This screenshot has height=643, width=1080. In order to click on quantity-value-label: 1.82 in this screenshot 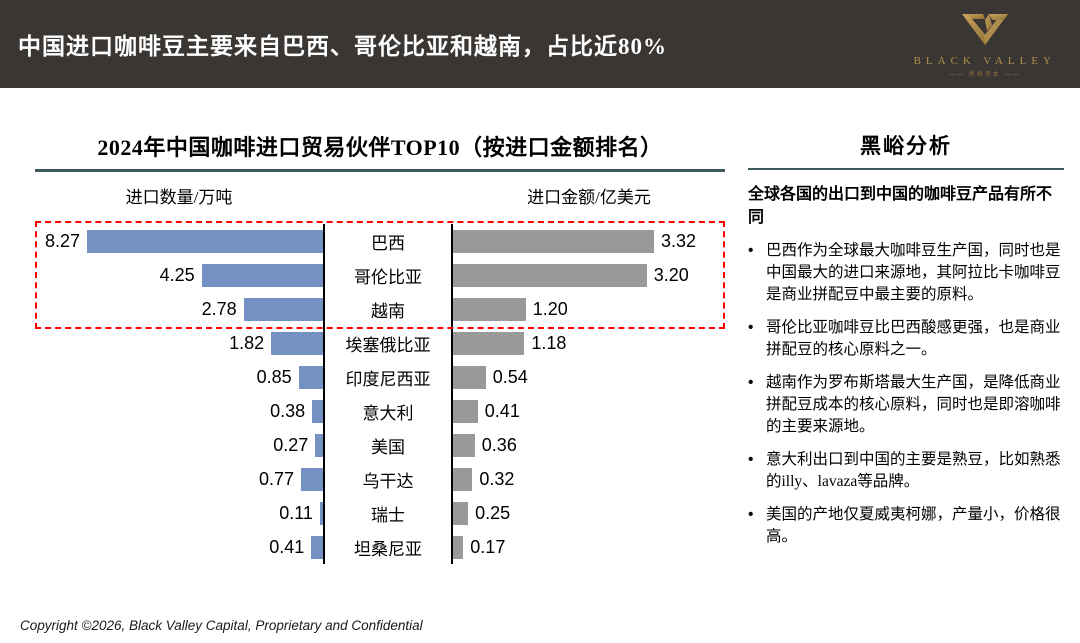, I will do `click(247, 342)`.